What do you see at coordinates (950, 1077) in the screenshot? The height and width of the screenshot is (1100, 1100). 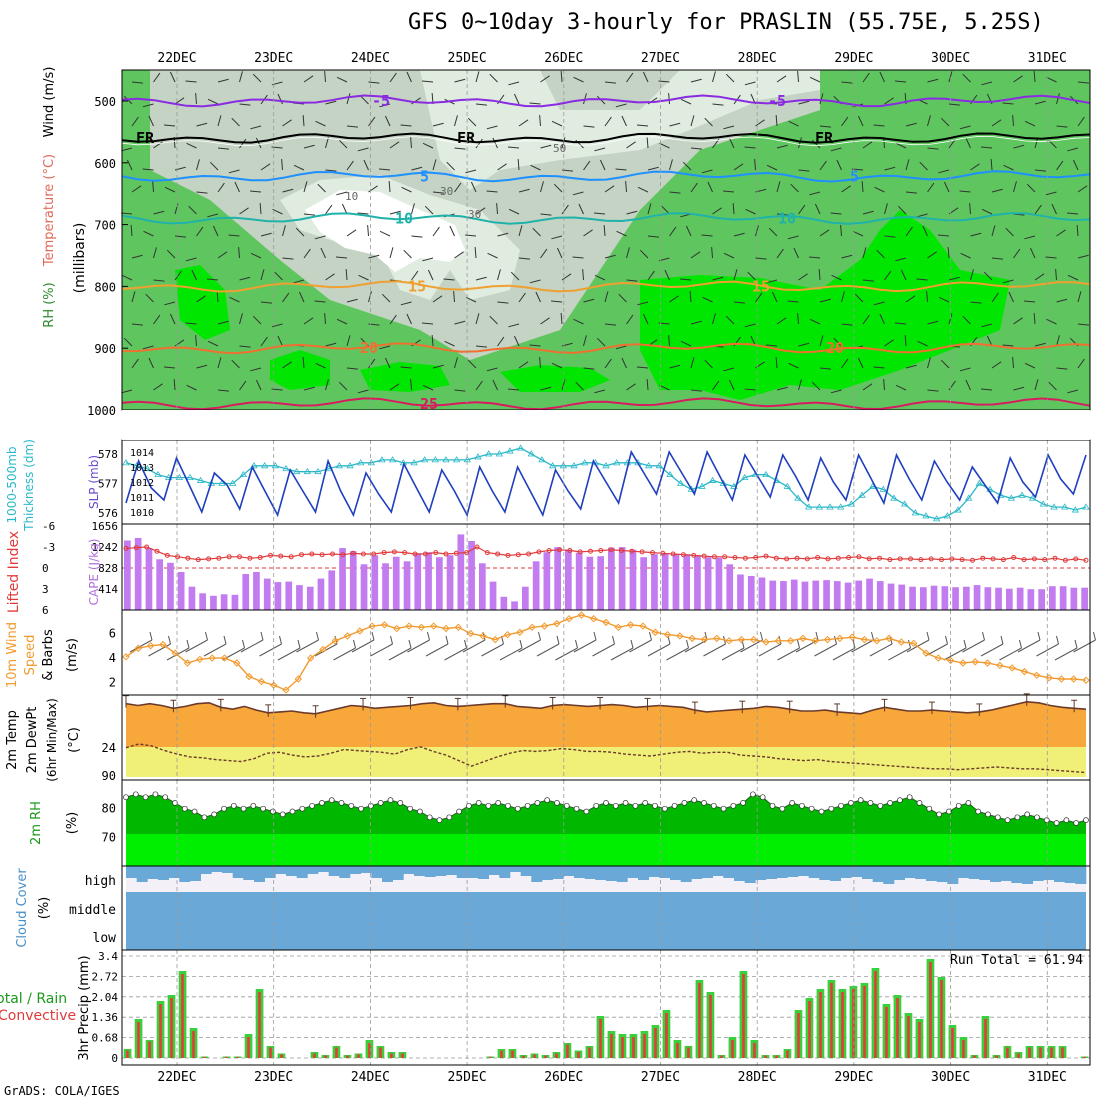 I see `bottom-date-label: 30DEC` at bounding box center [950, 1077].